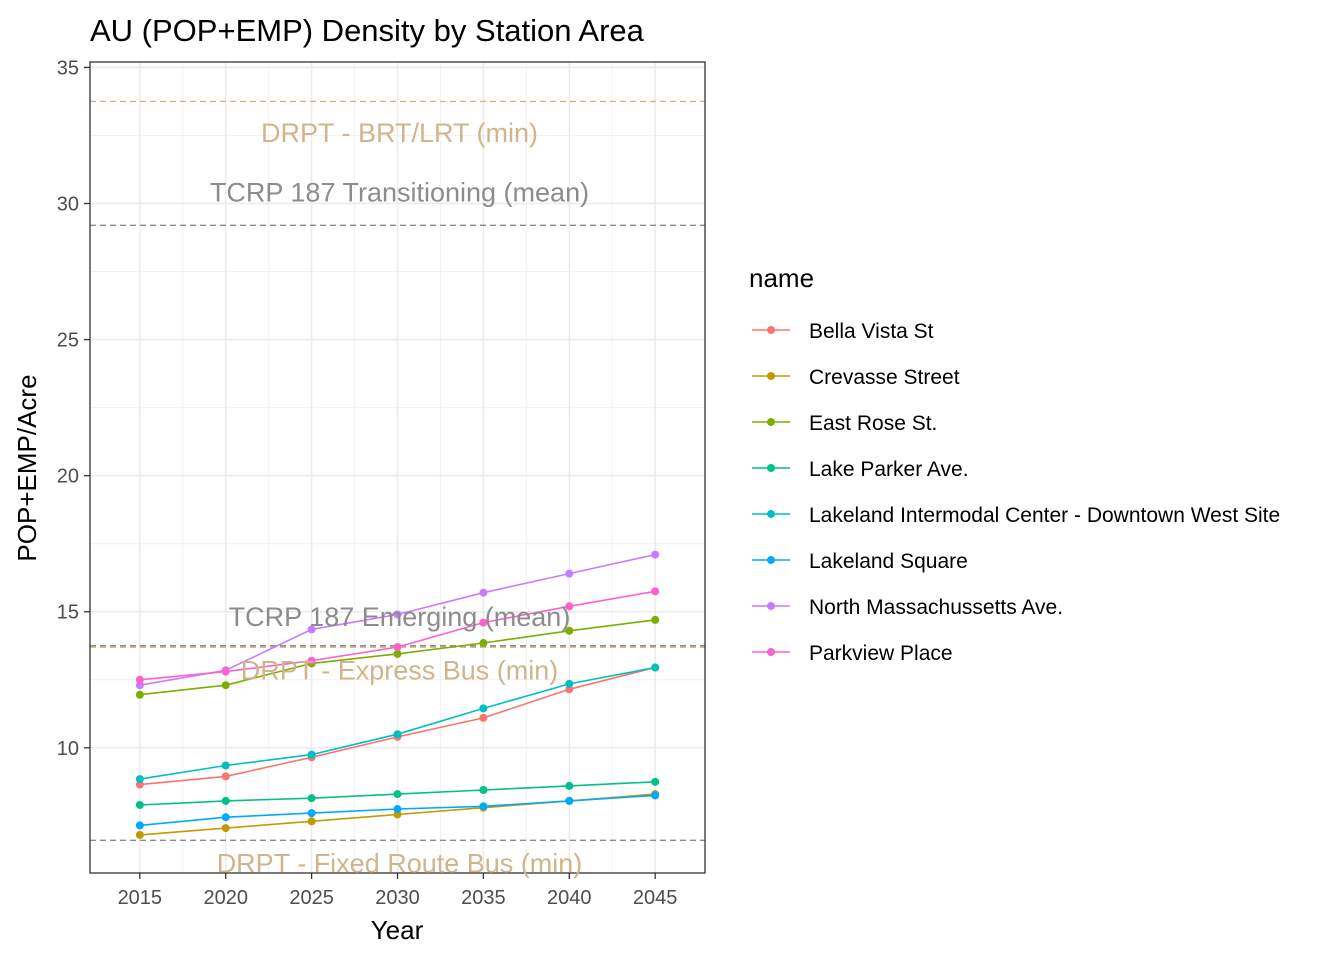 This screenshot has height=960, width=1344. What do you see at coordinates (936, 607) in the screenshot?
I see `legend-label: North Massachussetts Ave.` at bounding box center [936, 607].